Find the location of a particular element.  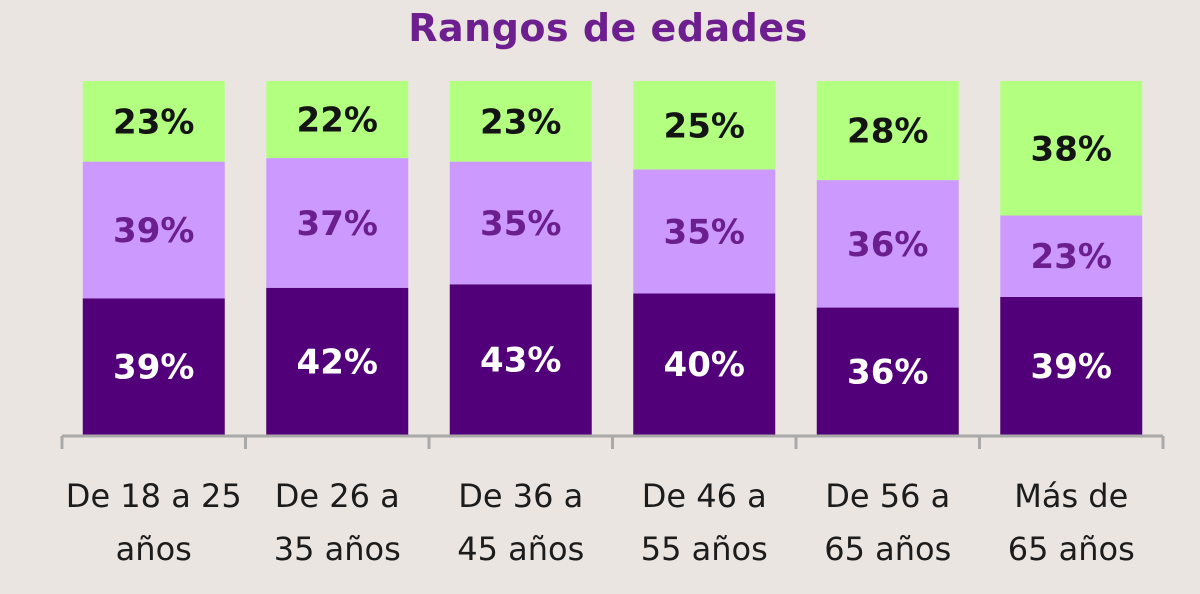

data-label: 38% is located at coordinates (1071, 149).